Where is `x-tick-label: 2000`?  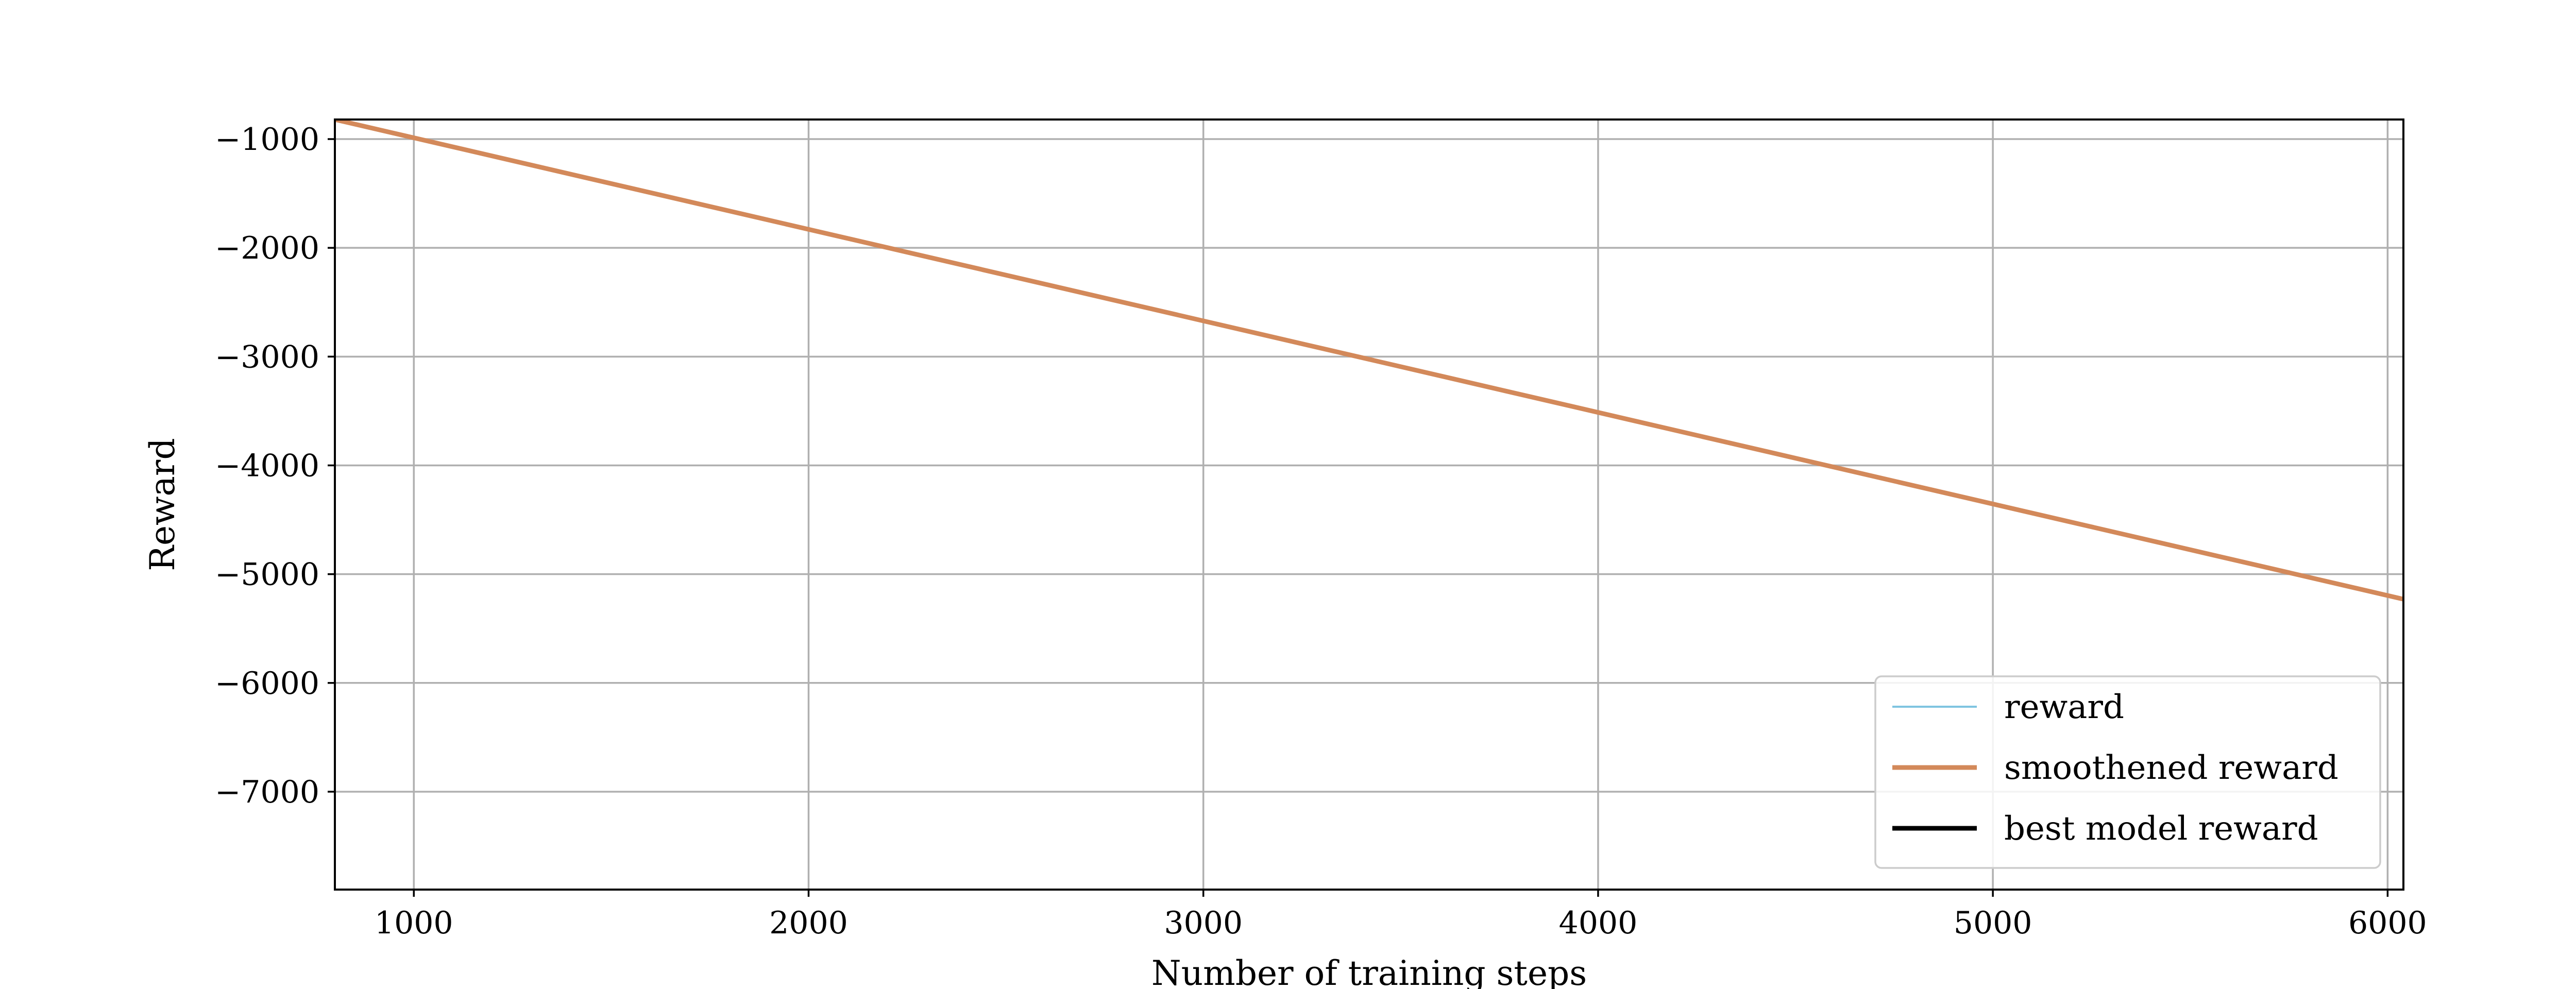 x-tick-label: 2000 is located at coordinates (808, 923).